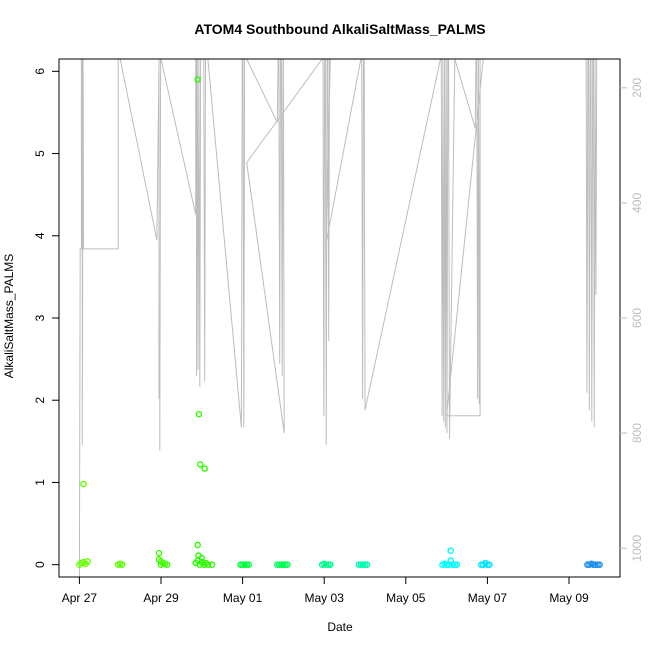  What do you see at coordinates (40, 400) in the screenshot?
I see `y-tick-label: 2` at bounding box center [40, 400].